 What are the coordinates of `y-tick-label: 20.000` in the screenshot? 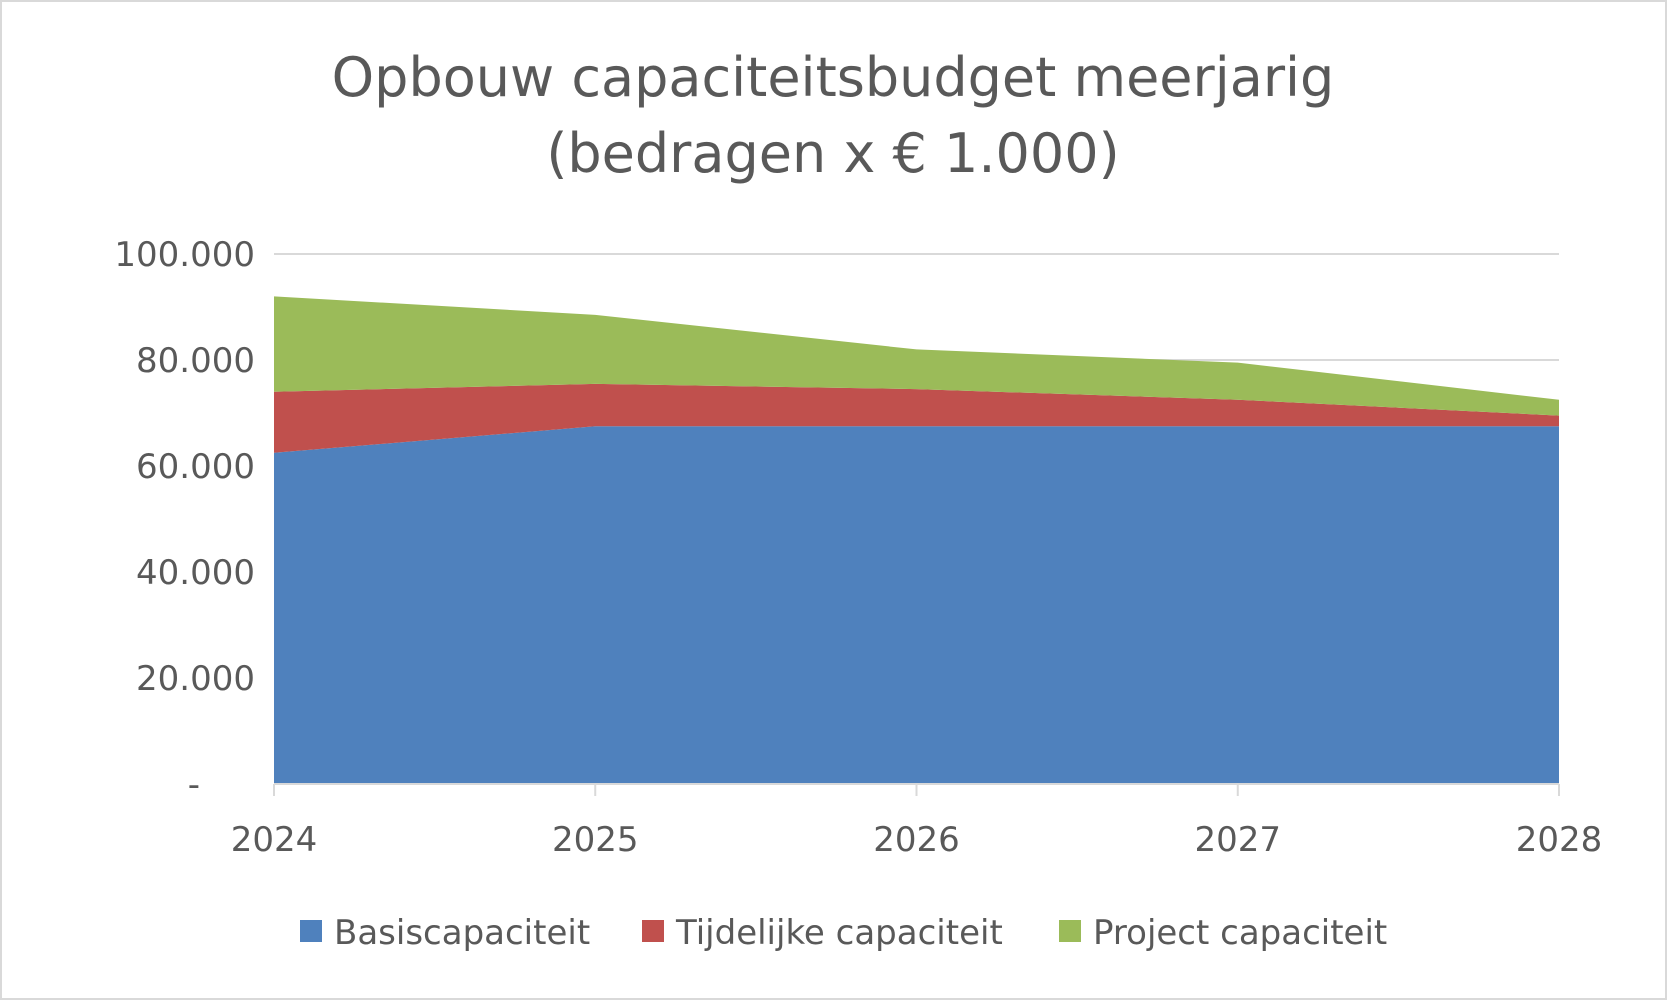 It's located at (195, 679).